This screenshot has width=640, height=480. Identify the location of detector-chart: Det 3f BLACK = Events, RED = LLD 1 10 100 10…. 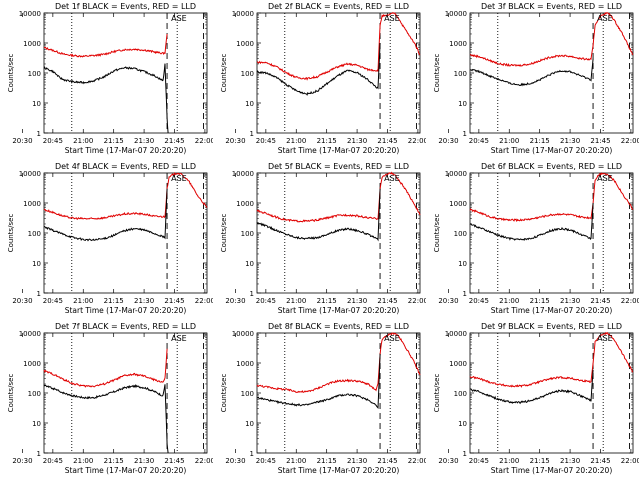
(536, 78).